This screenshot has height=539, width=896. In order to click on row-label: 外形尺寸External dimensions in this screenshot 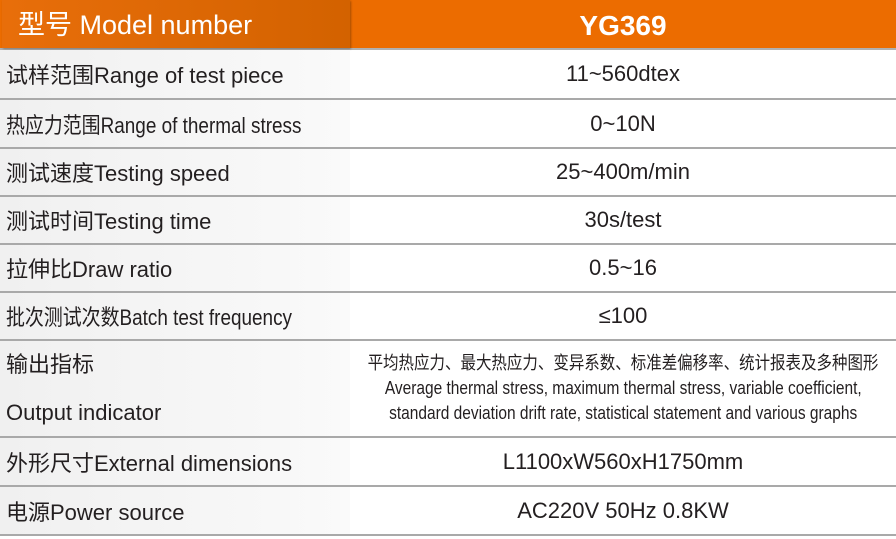, I will do `click(175, 461)`.